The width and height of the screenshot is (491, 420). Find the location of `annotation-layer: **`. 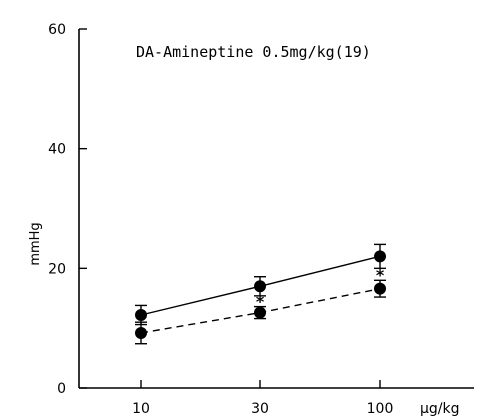

annotation-layer: ** is located at coordinates (320, 288).